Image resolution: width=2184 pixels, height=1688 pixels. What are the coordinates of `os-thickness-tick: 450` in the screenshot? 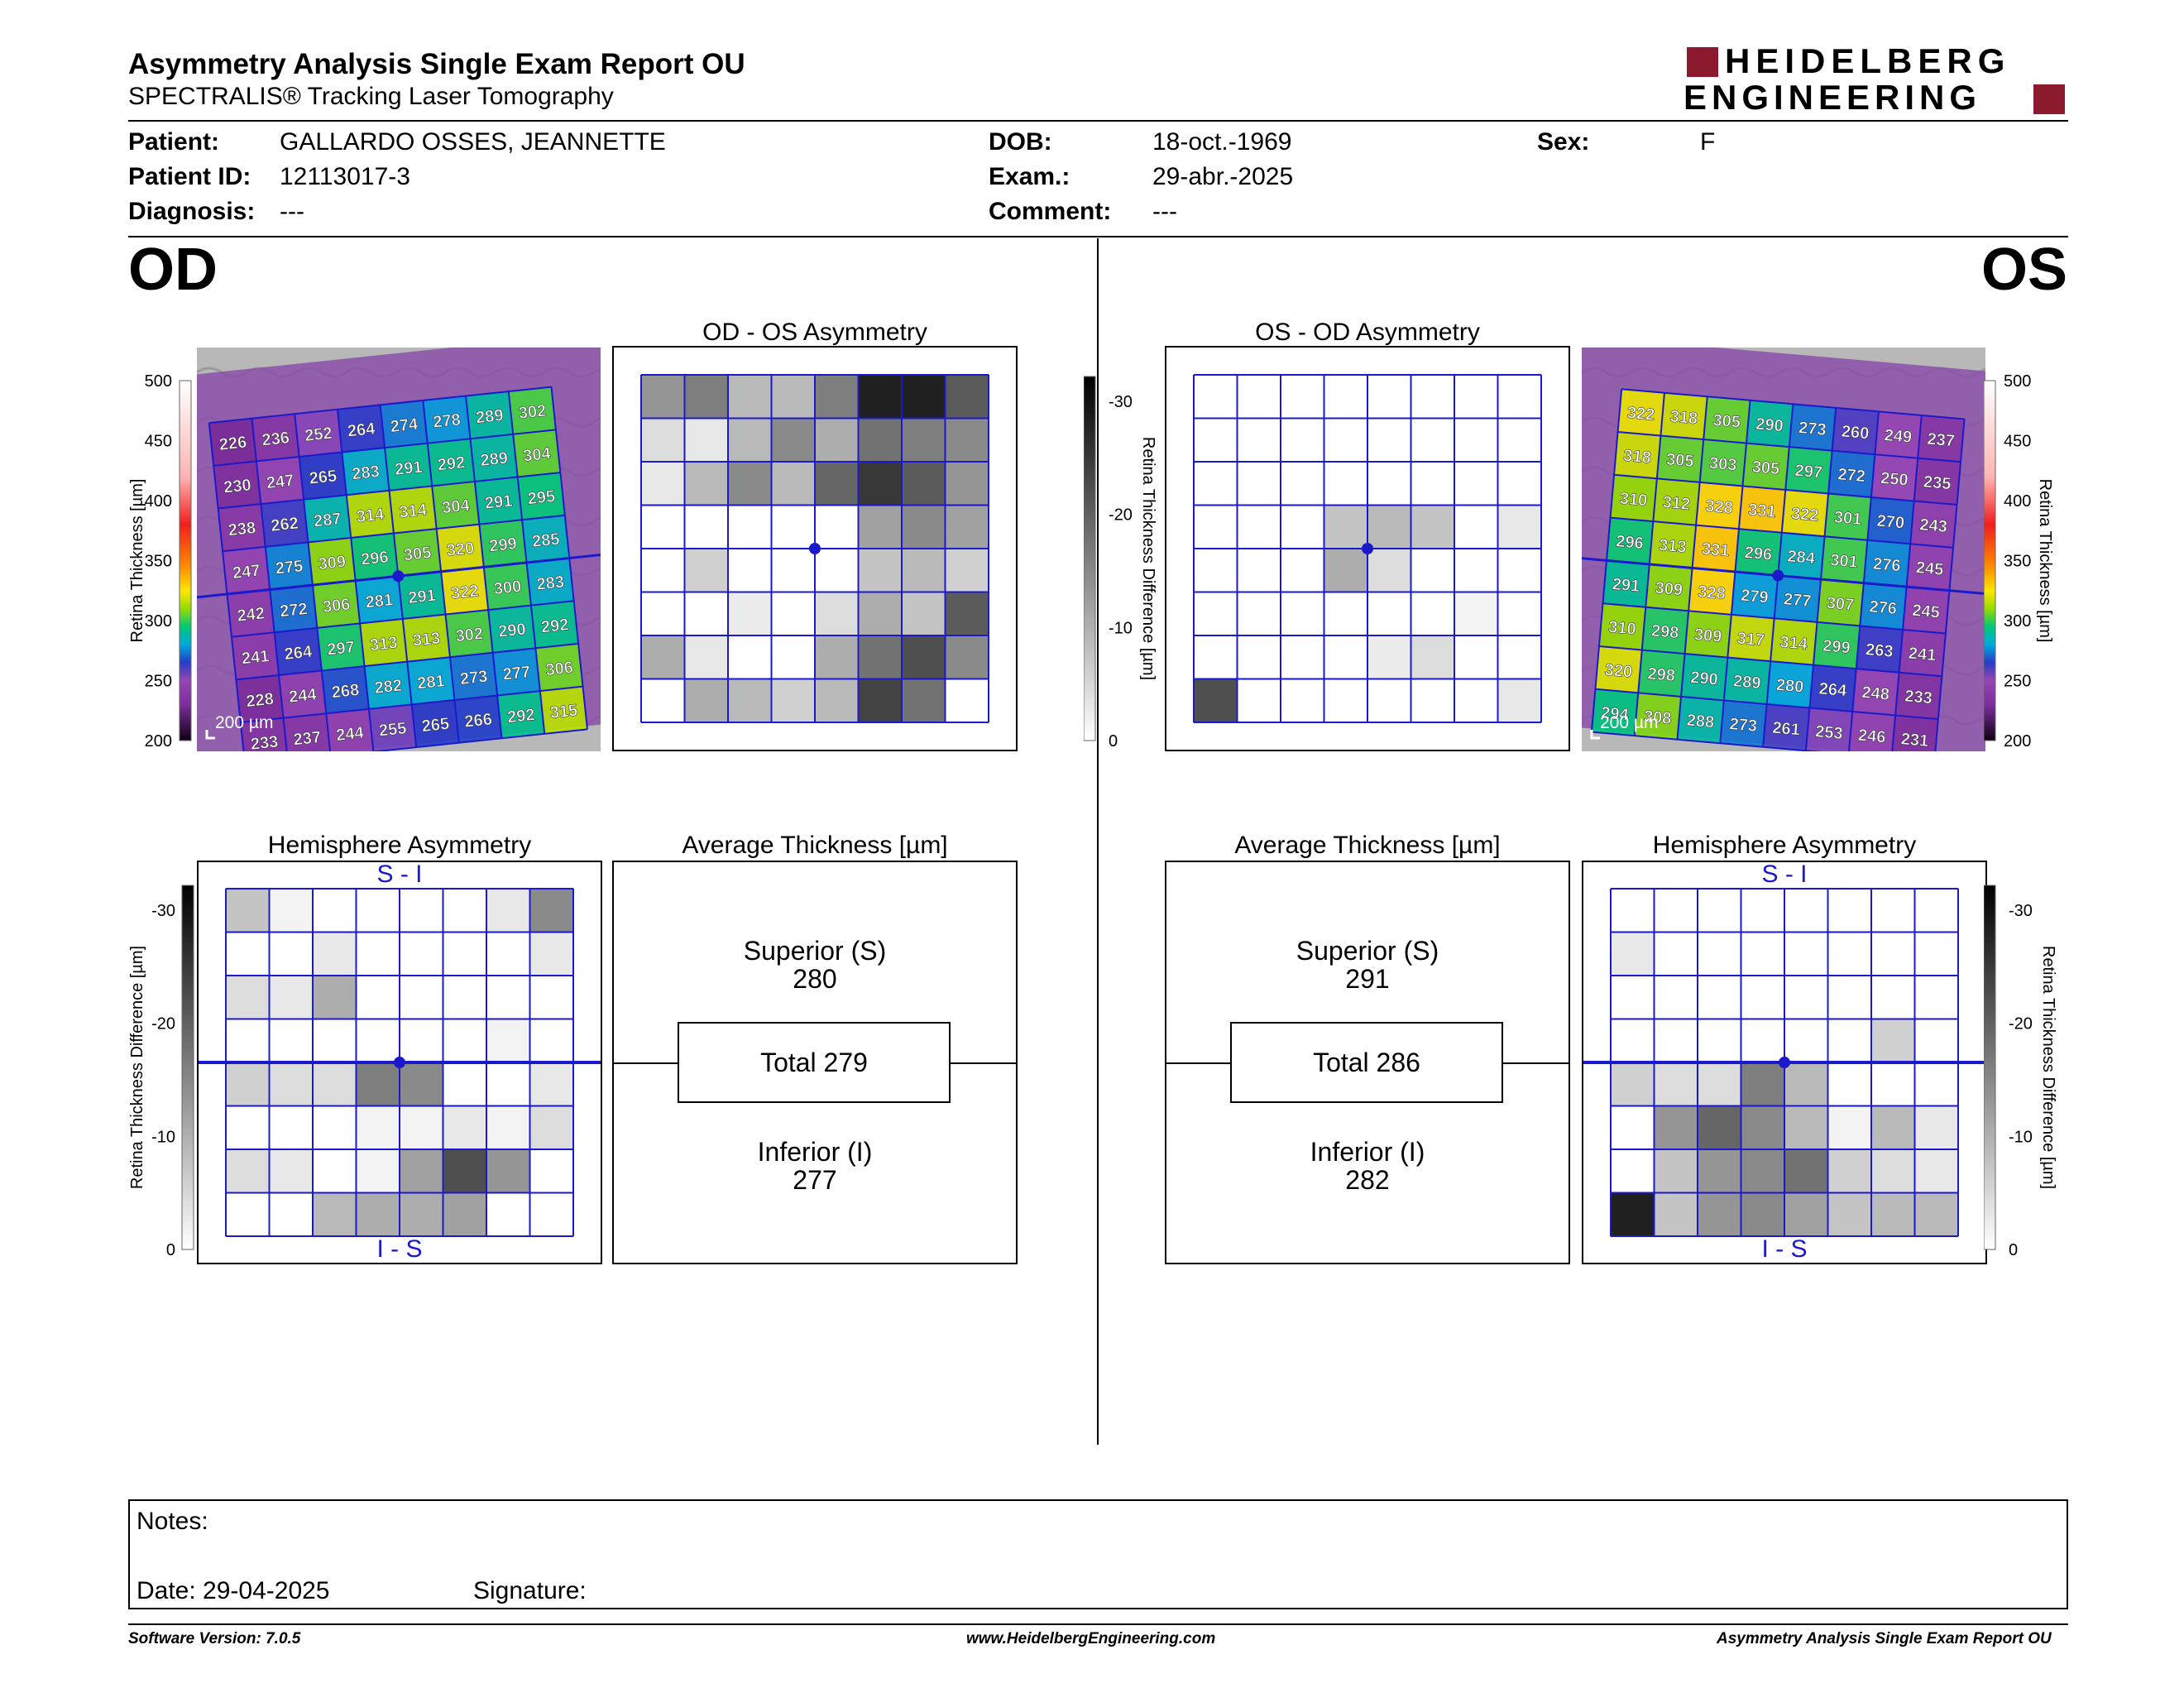 It's located at (2017, 442).